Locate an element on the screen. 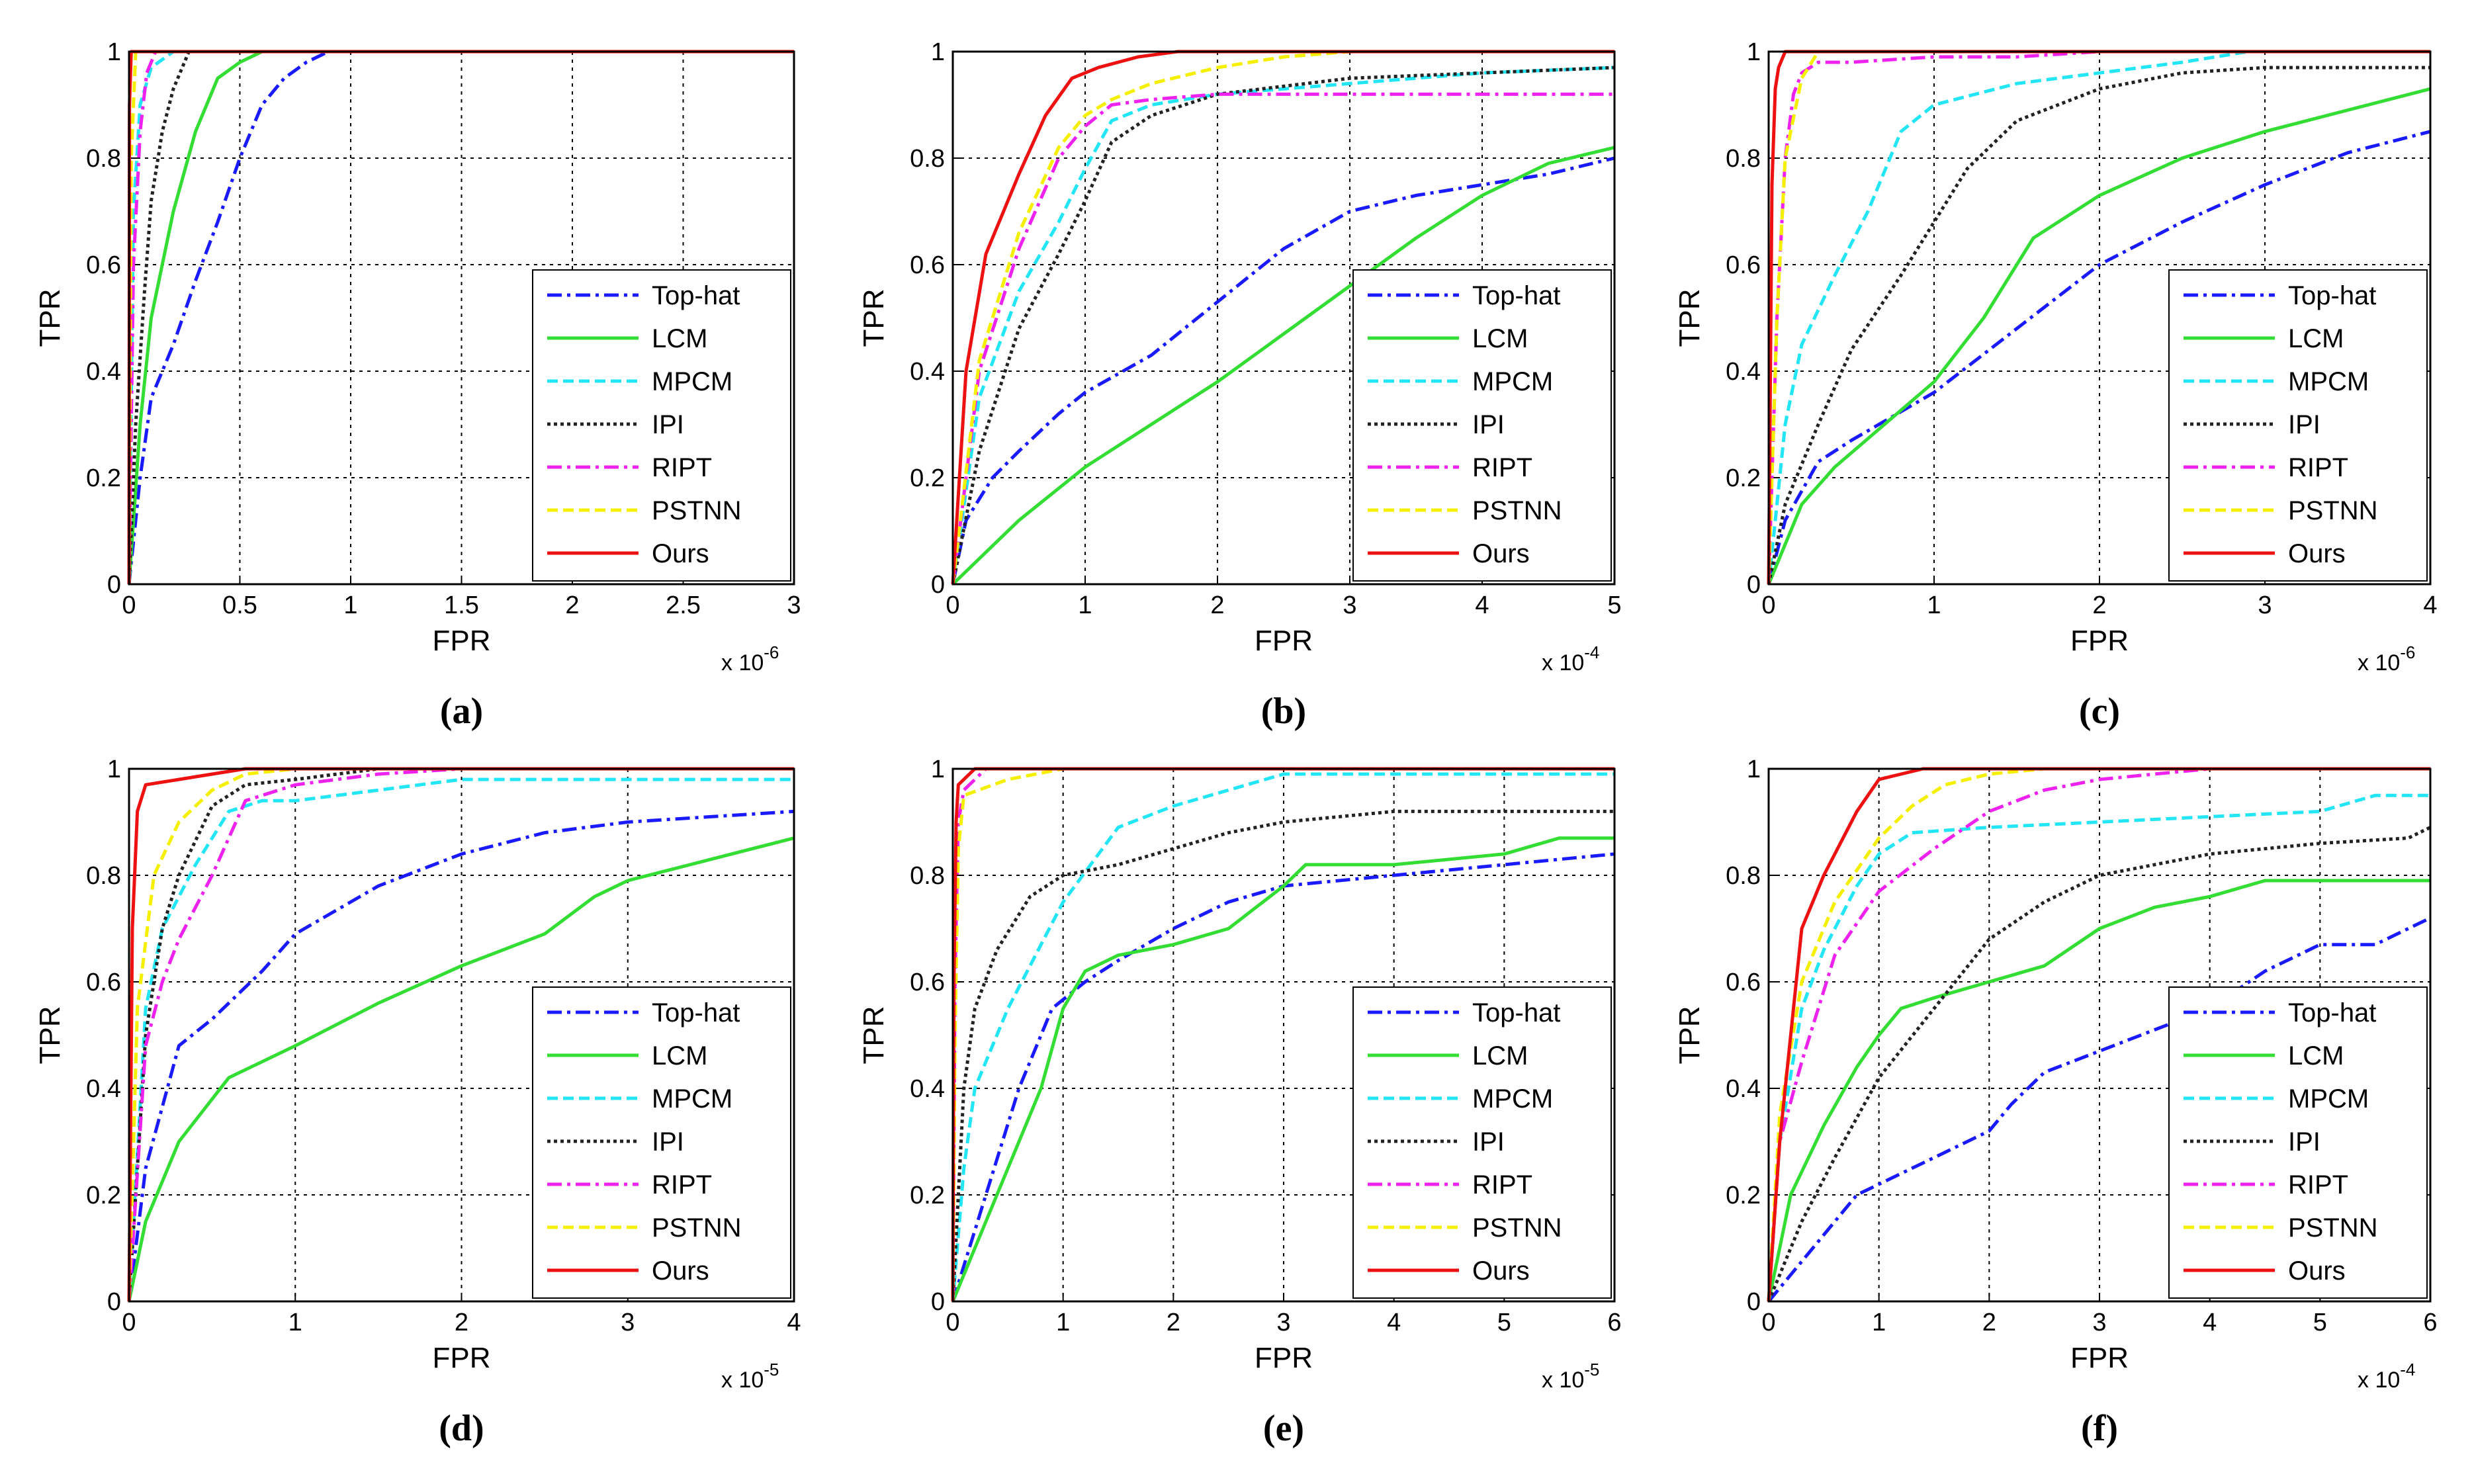 The image size is (2474, 1484). x-tick-label: 4 is located at coordinates (1482, 605).